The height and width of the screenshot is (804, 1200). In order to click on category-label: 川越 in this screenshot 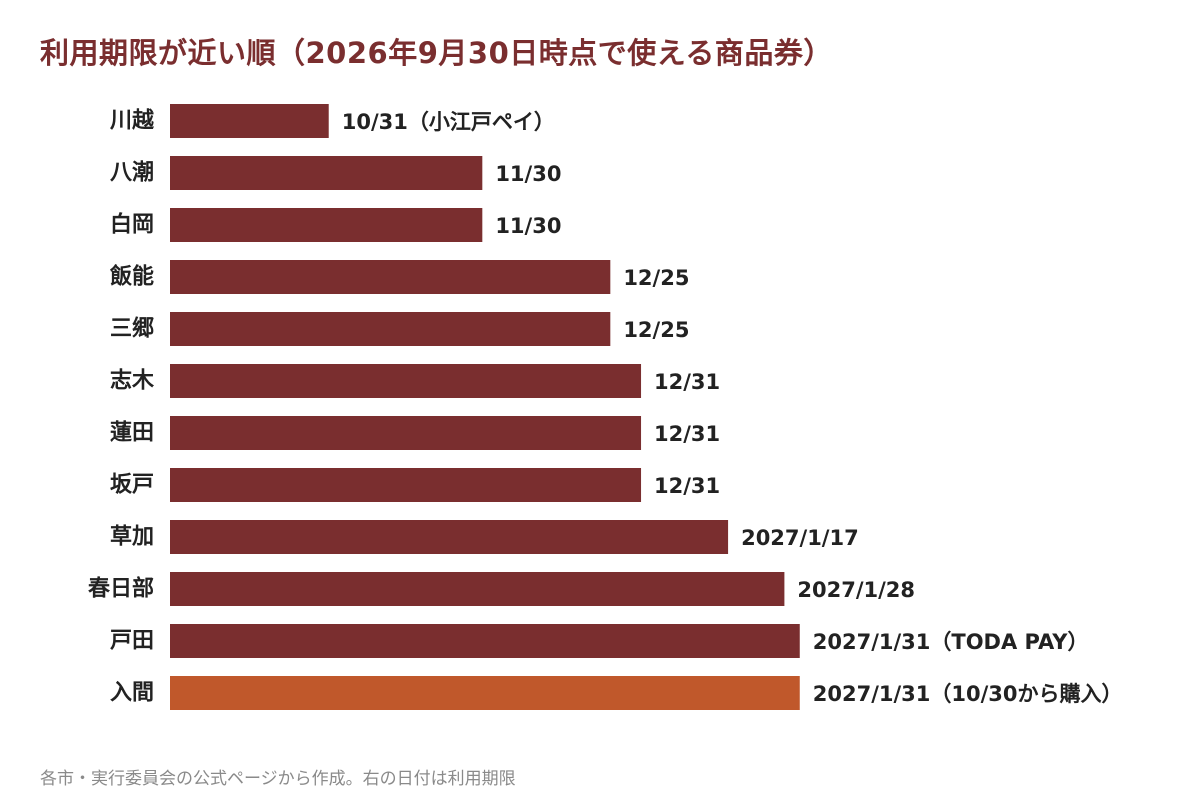, I will do `click(132, 121)`.